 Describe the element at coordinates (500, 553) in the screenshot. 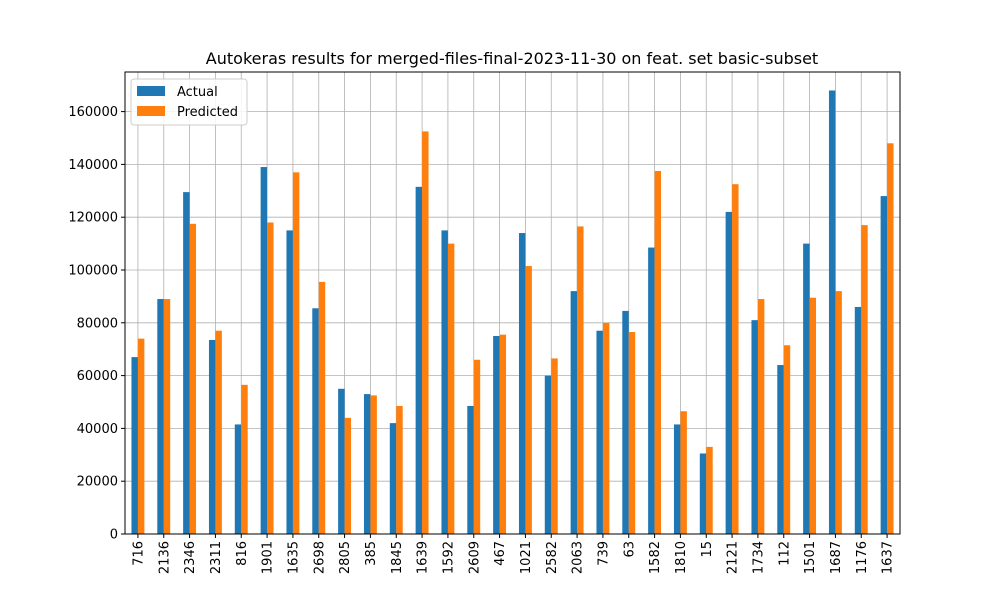

I see `x-tick-label: 467` at that location.